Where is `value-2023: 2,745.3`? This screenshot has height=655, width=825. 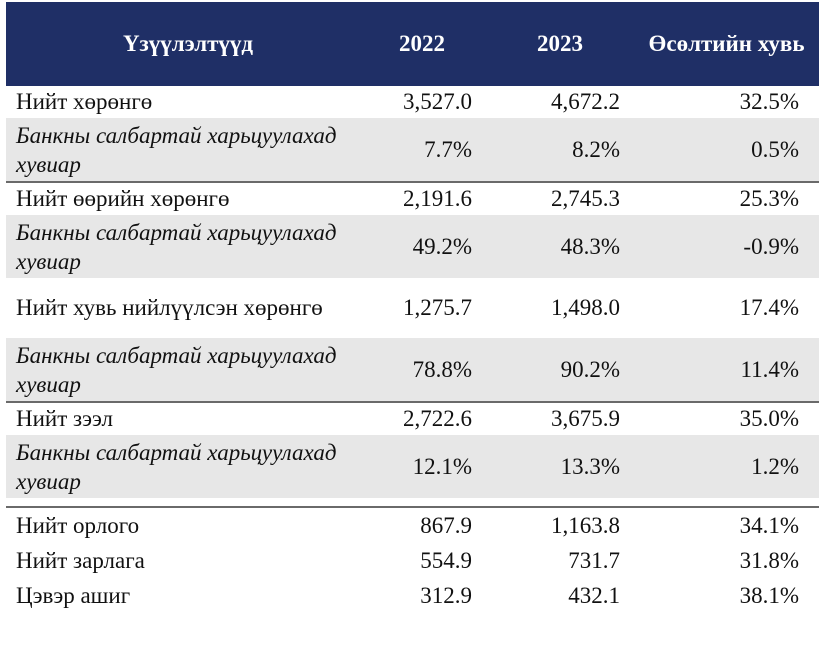 value-2023: 2,745.3 is located at coordinates (560, 198).